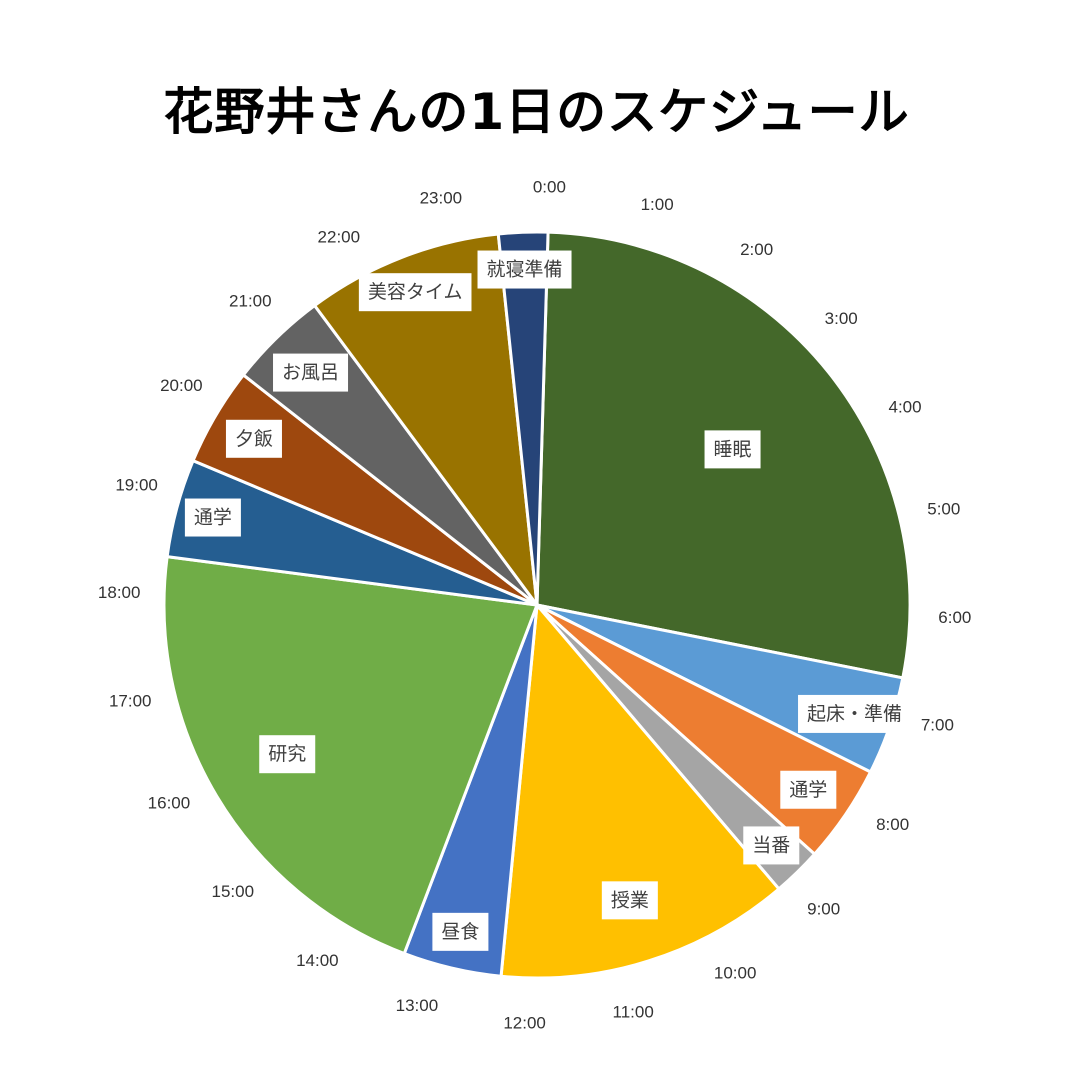 The image size is (1073, 1073). Describe the element at coordinates (119, 592) in the screenshot. I see `hour-tick-label: 18:00` at that location.